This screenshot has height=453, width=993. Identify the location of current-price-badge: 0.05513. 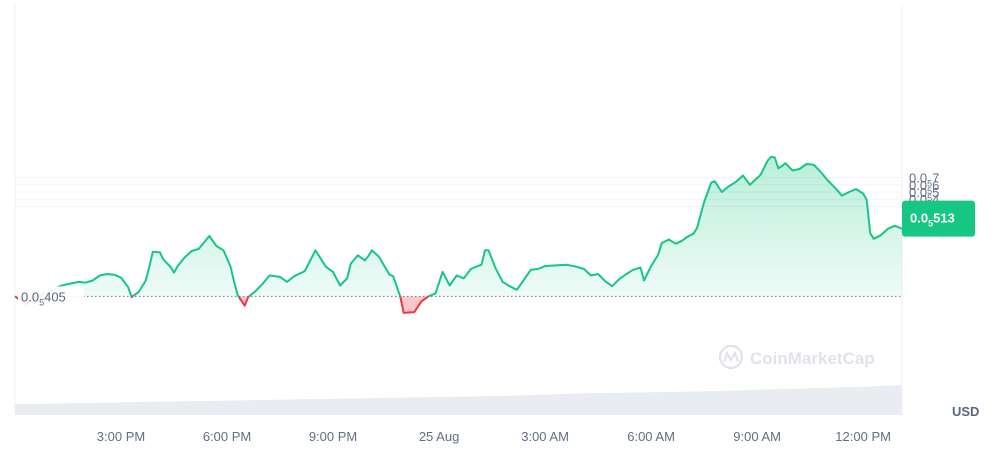
(938, 218).